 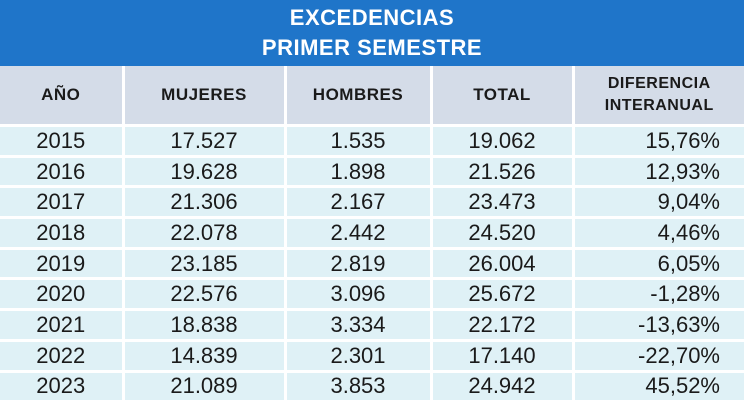 What do you see at coordinates (372, 47) in the screenshot?
I see `title-line-2: PRIMER SEMESTRE` at bounding box center [372, 47].